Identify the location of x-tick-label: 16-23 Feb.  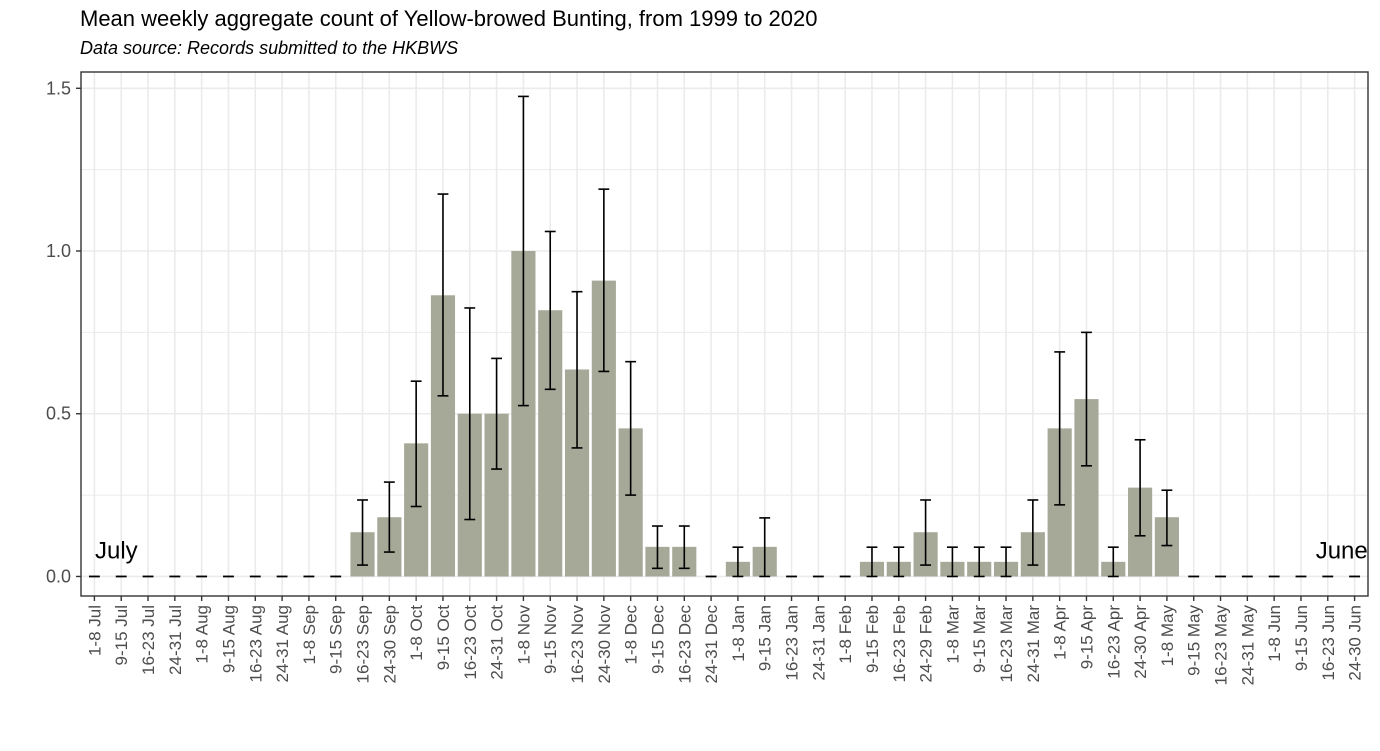
(899, 644).